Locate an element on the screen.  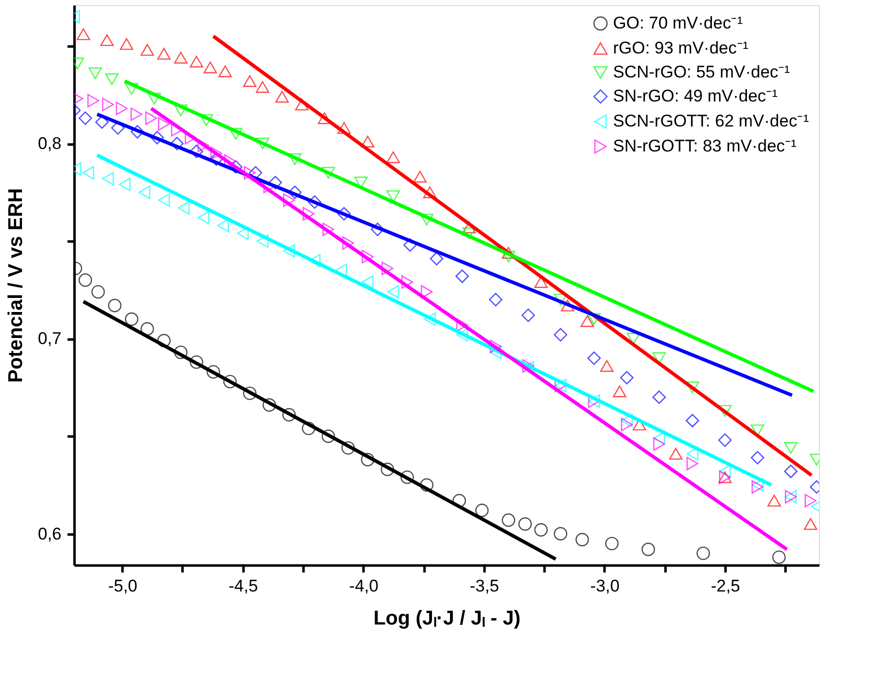
legend-label: SN-rGOTT: 83 mV·dec⁻¹ is located at coordinates (705, 146).